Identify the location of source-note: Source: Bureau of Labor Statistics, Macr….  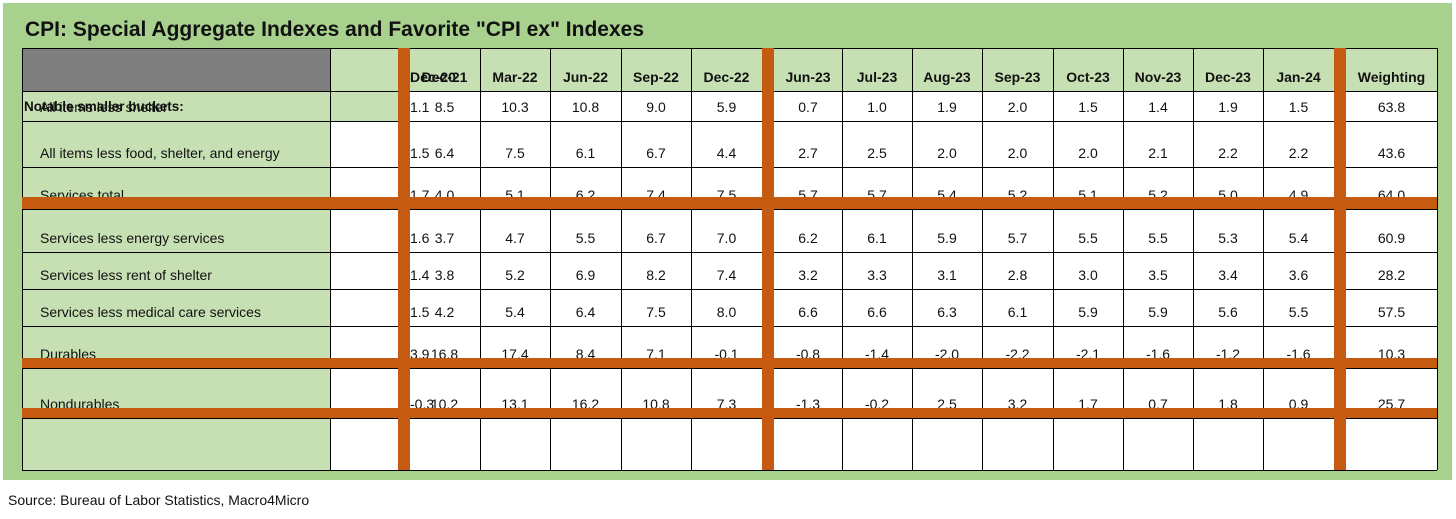
(159, 500).